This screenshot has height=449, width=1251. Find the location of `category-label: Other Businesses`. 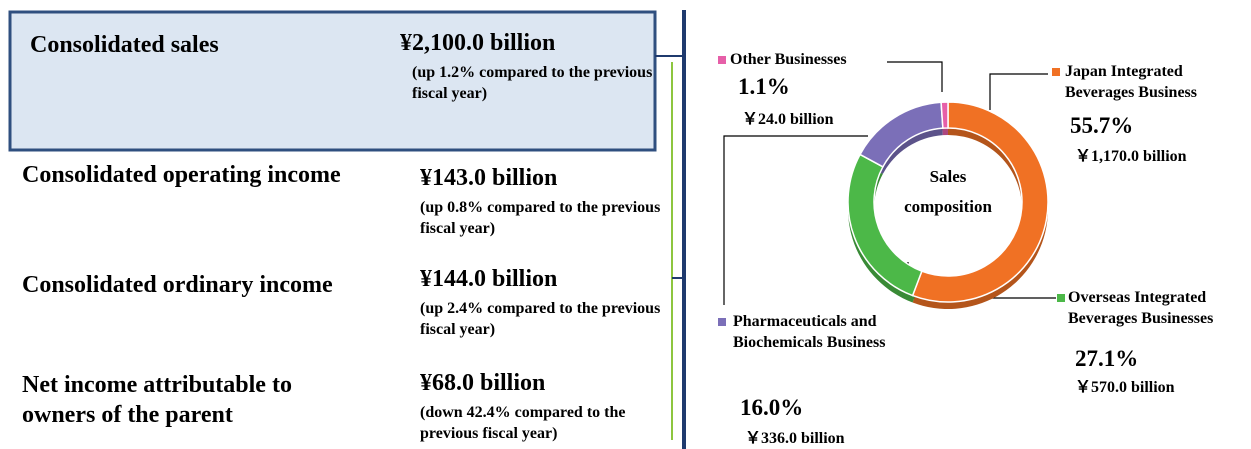

category-label: Other Businesses is located at coordinates (788, 59).